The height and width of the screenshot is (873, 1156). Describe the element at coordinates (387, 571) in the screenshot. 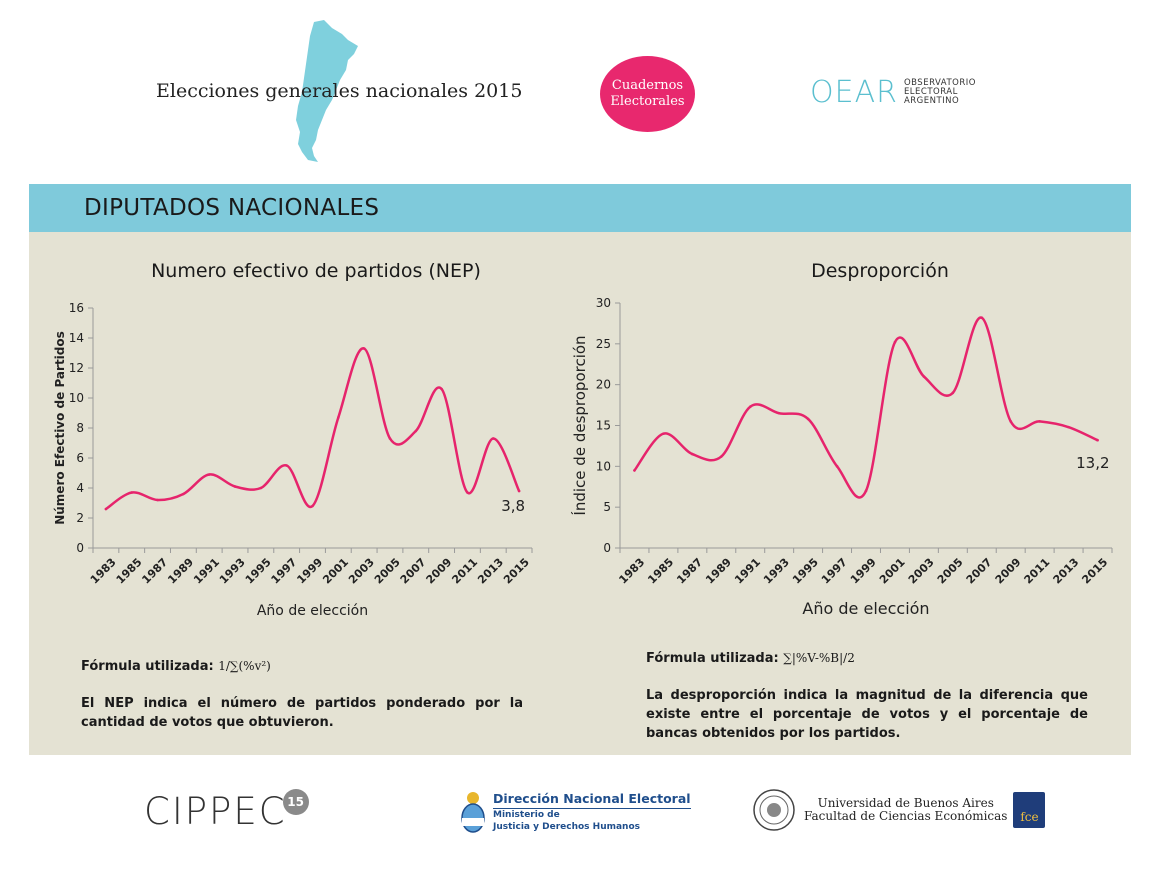

I see `nep-x-tick-label: 2005` at that location.